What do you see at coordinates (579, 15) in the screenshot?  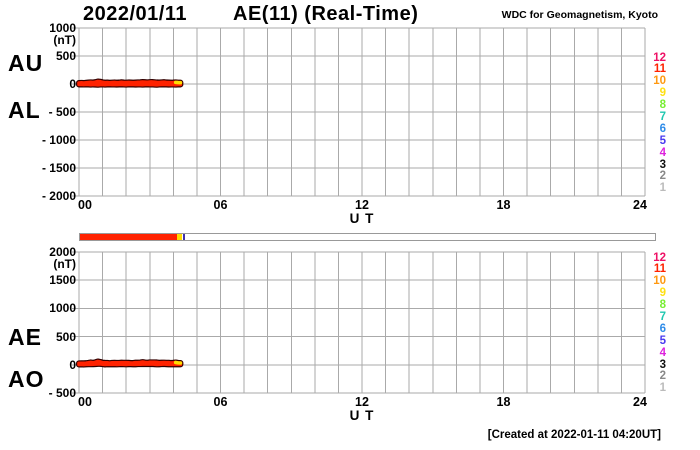 I see `observatory-credit: WDC for Geomagnetism, Kyoto` at bounding box center [579, 15].